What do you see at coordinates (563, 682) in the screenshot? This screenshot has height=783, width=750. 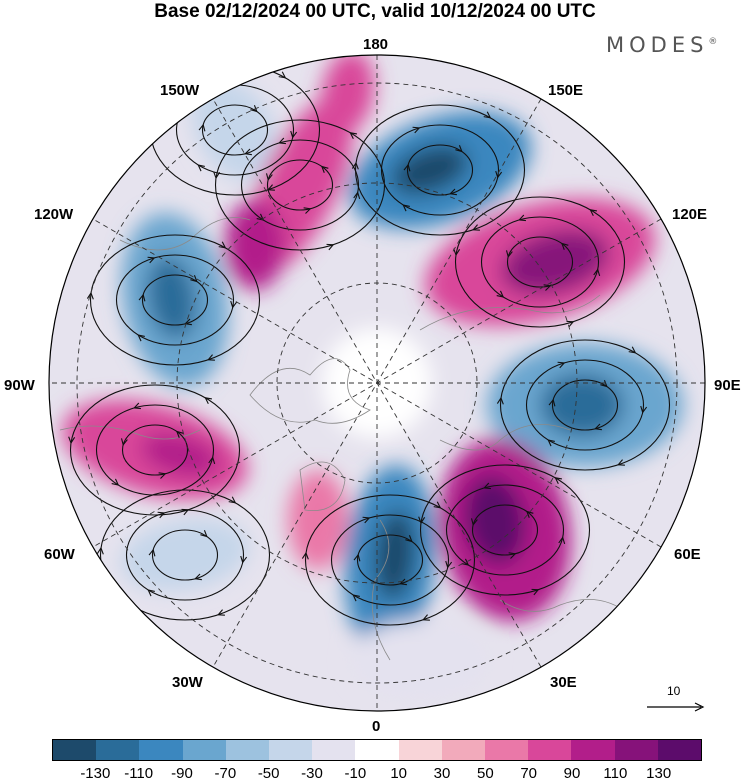 I see `label-30e: 30E` at bounding box center [563, 682].